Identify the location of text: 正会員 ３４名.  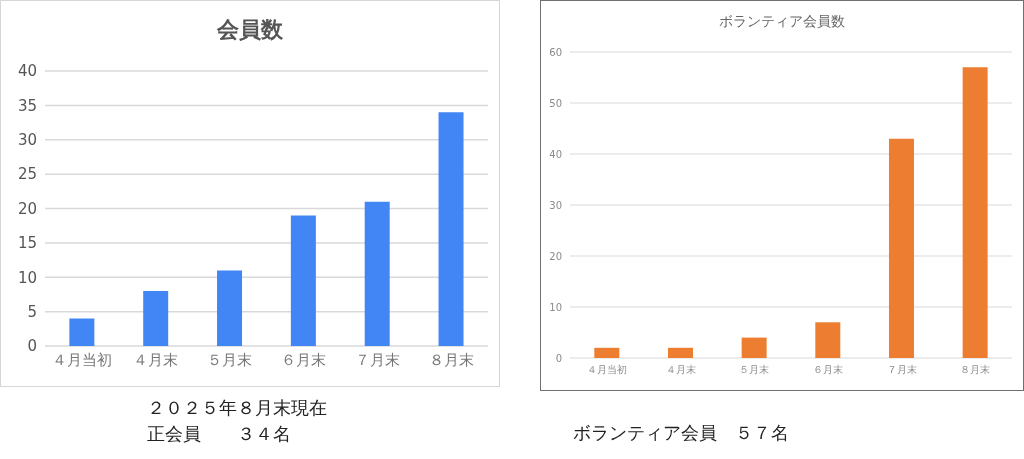
(219, 434).